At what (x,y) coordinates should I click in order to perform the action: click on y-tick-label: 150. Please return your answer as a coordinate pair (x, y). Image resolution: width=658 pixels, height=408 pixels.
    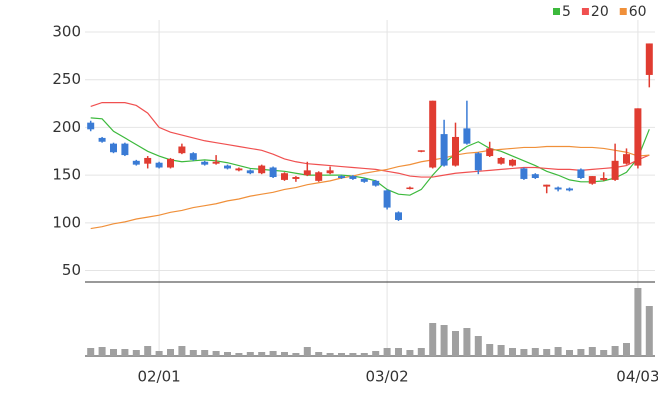
    Looking at the image, I should click on (66, 175).